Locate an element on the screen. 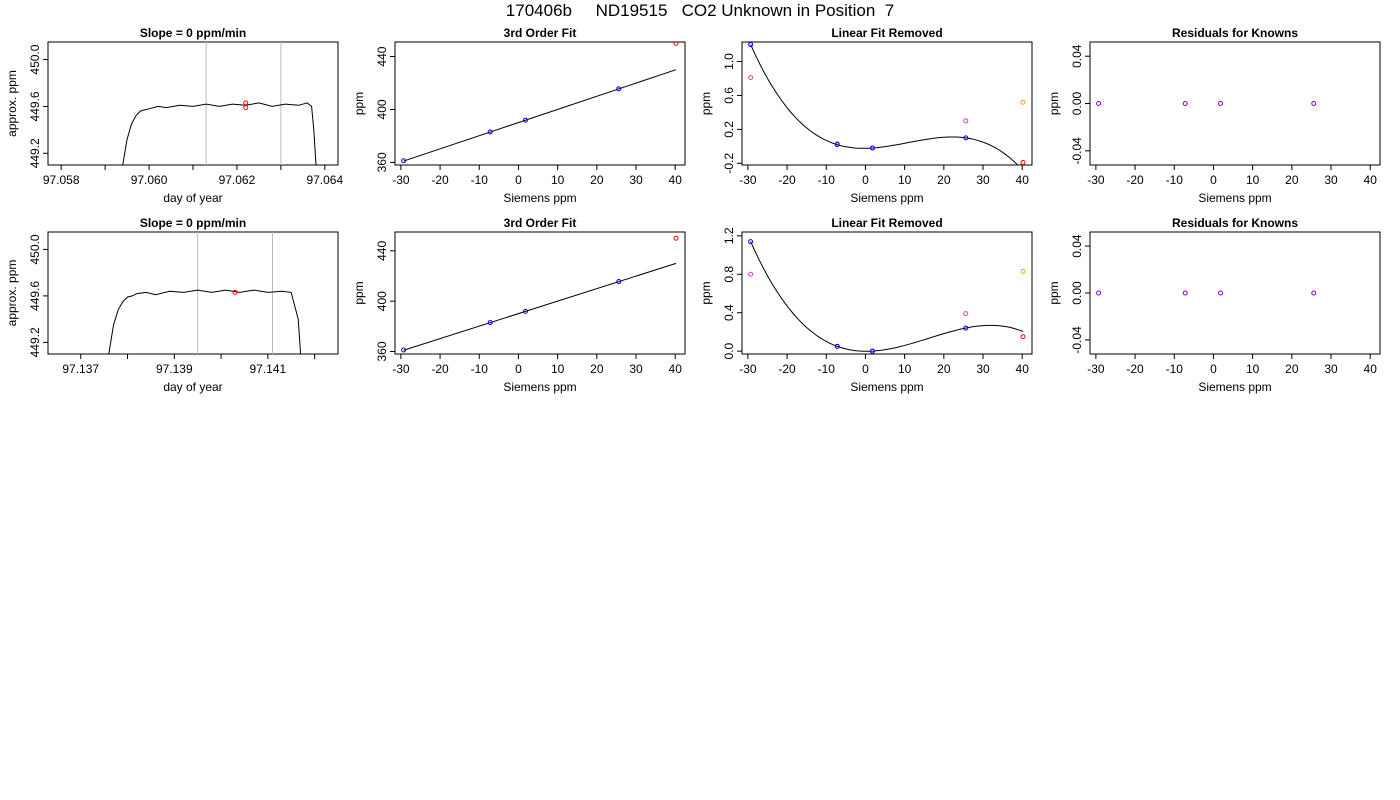 The height and width of the screenshot is (800, 1400). y-tick-label: 0.6 is located at coordinates (729, 95).